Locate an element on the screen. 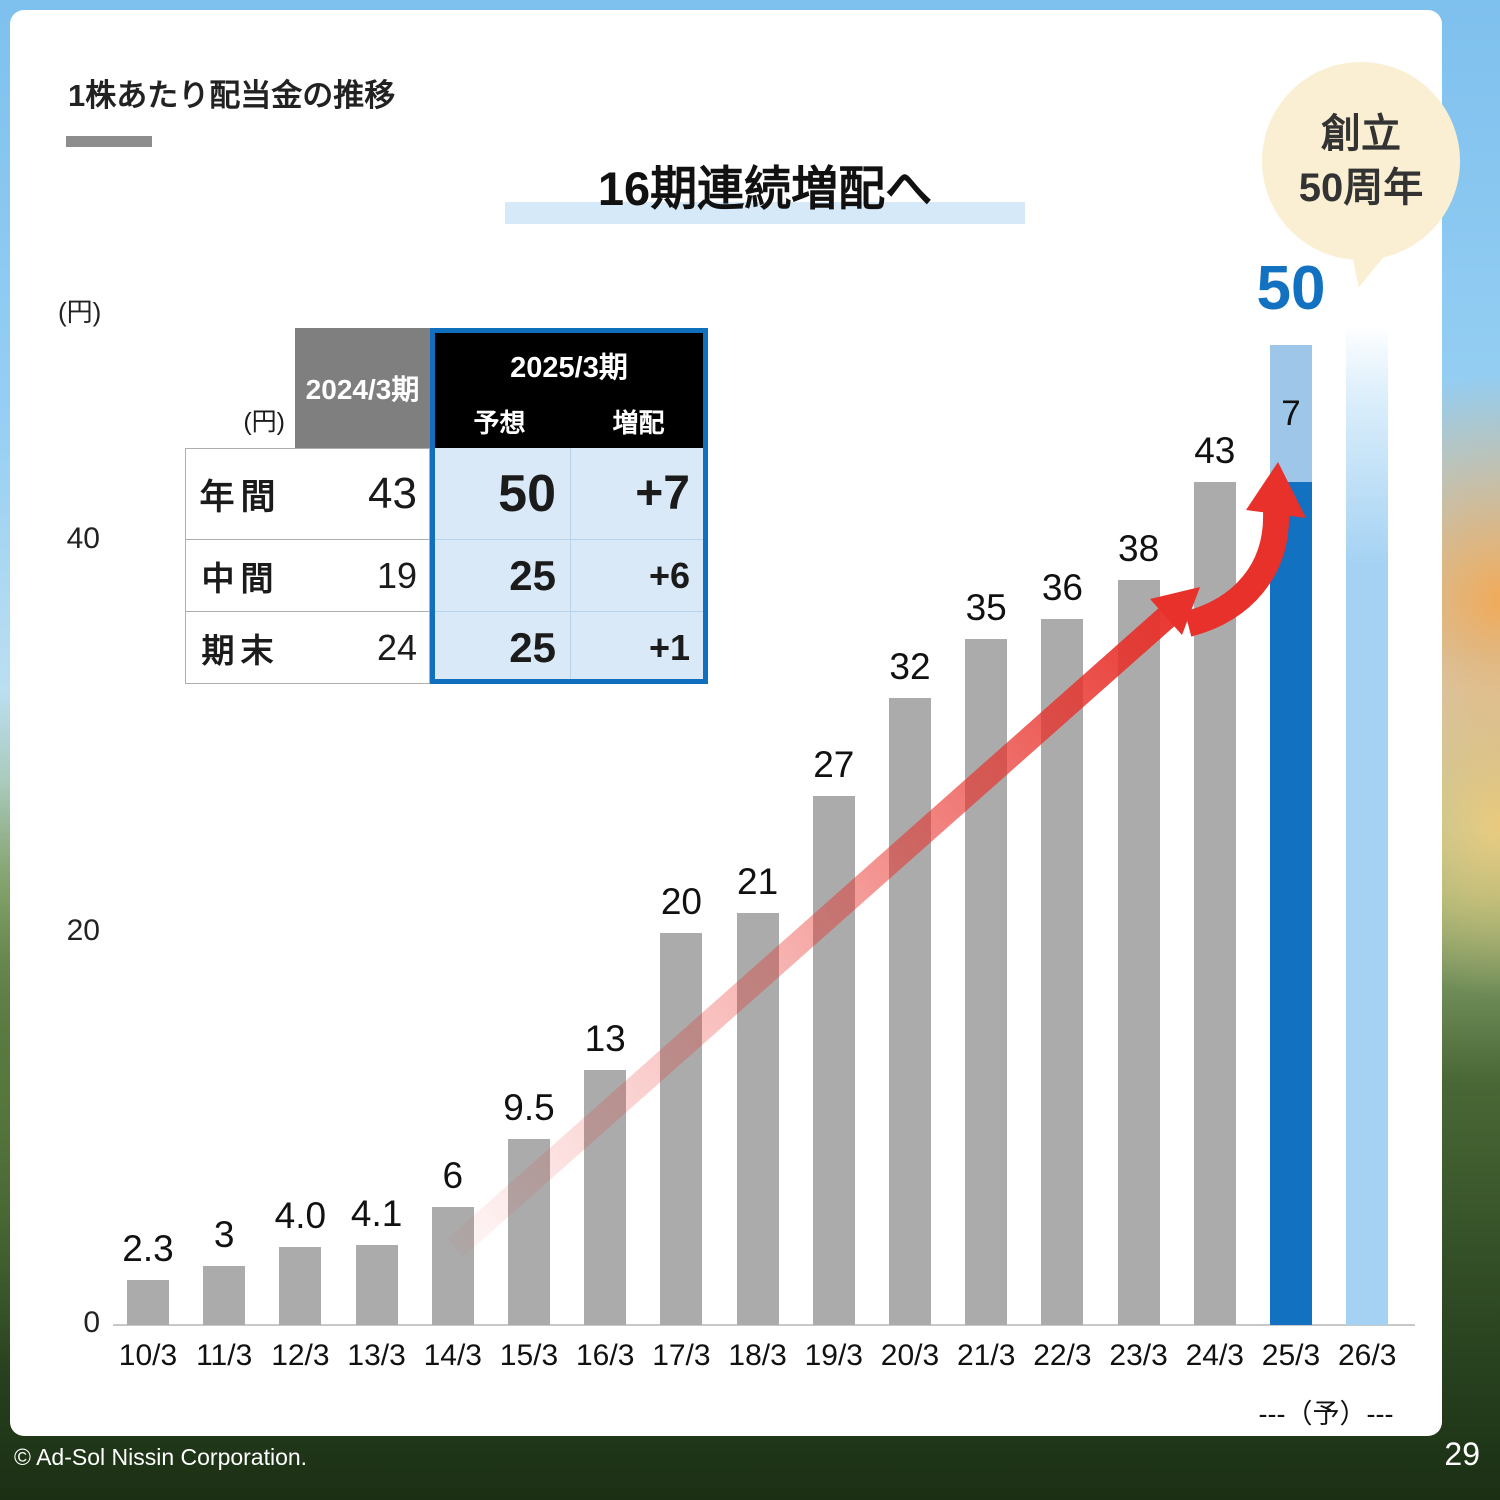 This screenshot has width=1500, height=1500. x-axis-label-26/3: 26/3 is located at coordinates (1367, 1355).